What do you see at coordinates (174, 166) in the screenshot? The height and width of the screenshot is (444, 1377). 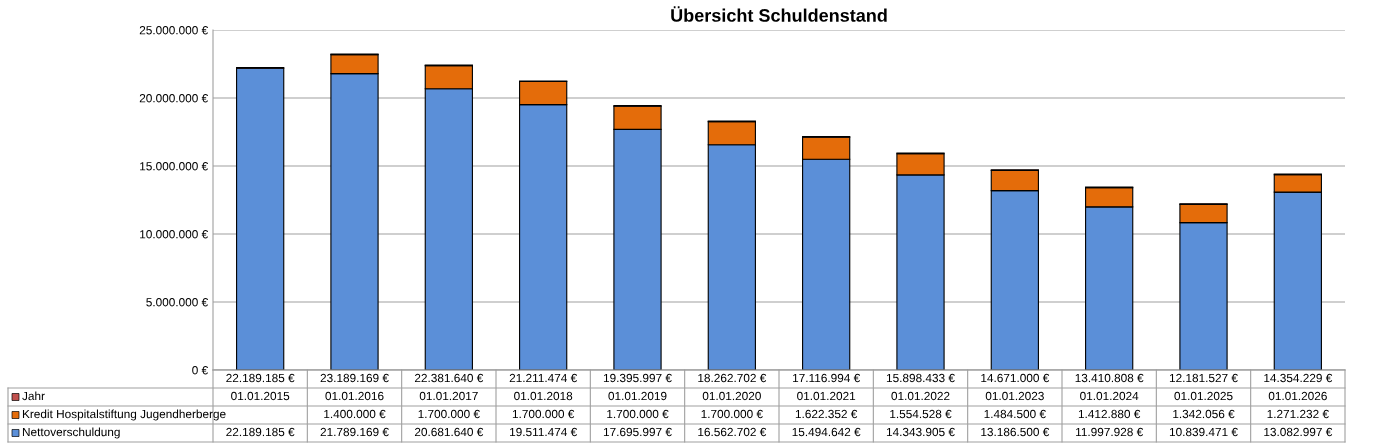 I see `y-tick-label: 15.000.000 €` at bounding box center [174, 166].